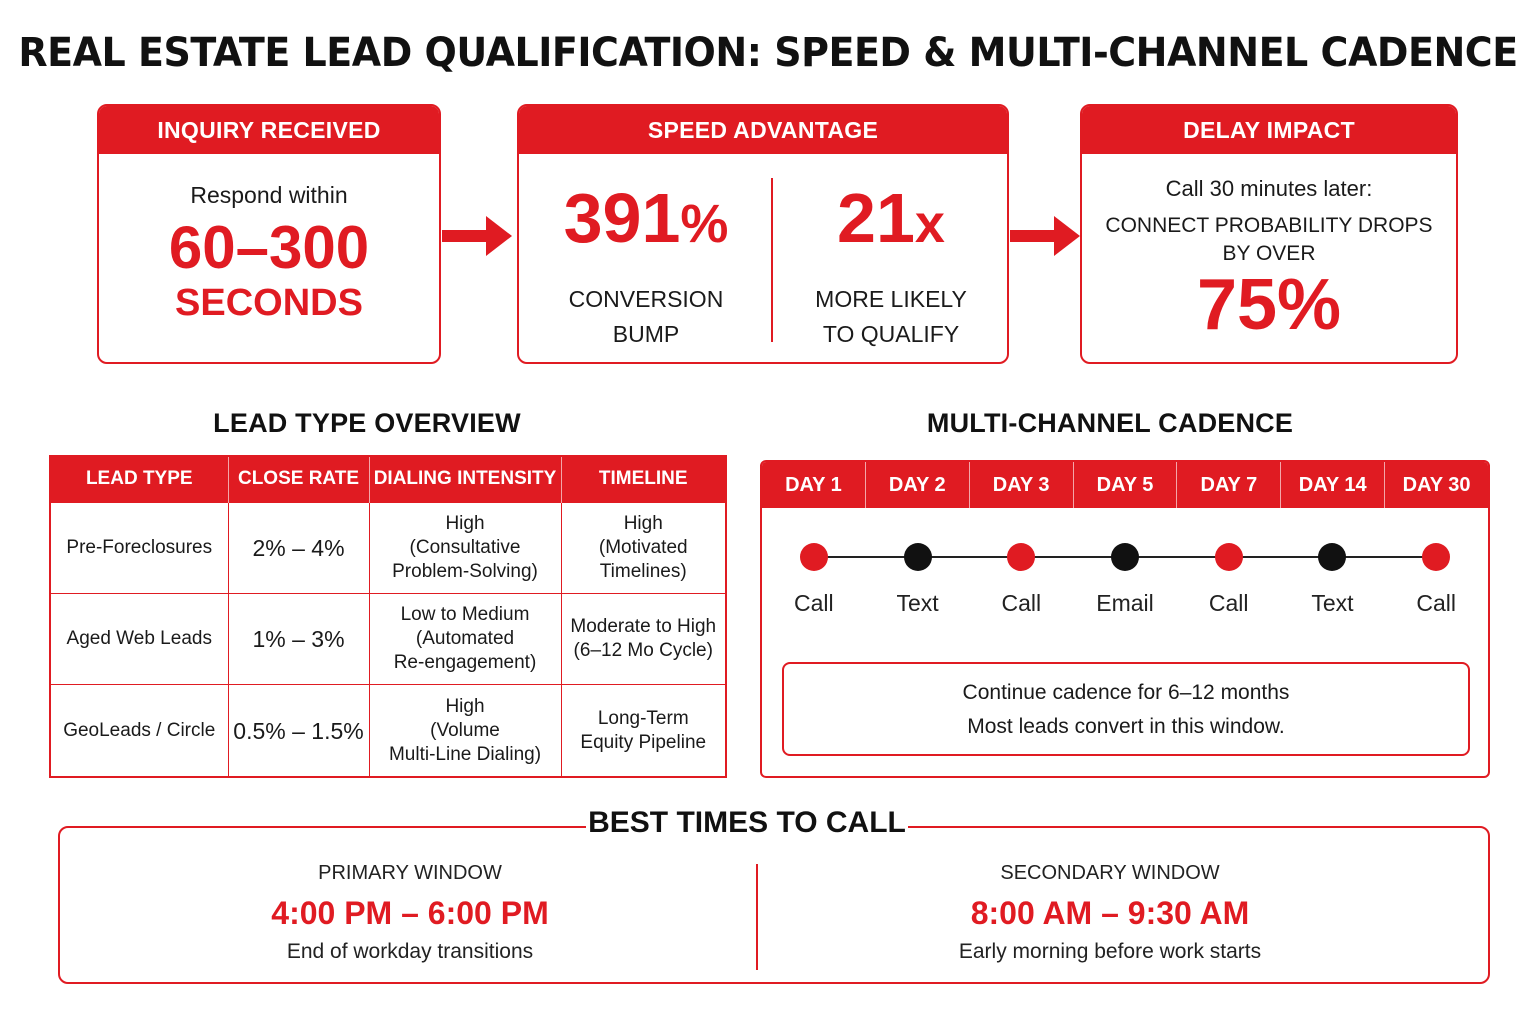 The width and height of the screenshot is (1536, 1024). What do you see at coordinates (643, 651) in the screenshot?
I see `timeline-line: (6–12 Mo Cycle)` at bounding box center [643, 651].